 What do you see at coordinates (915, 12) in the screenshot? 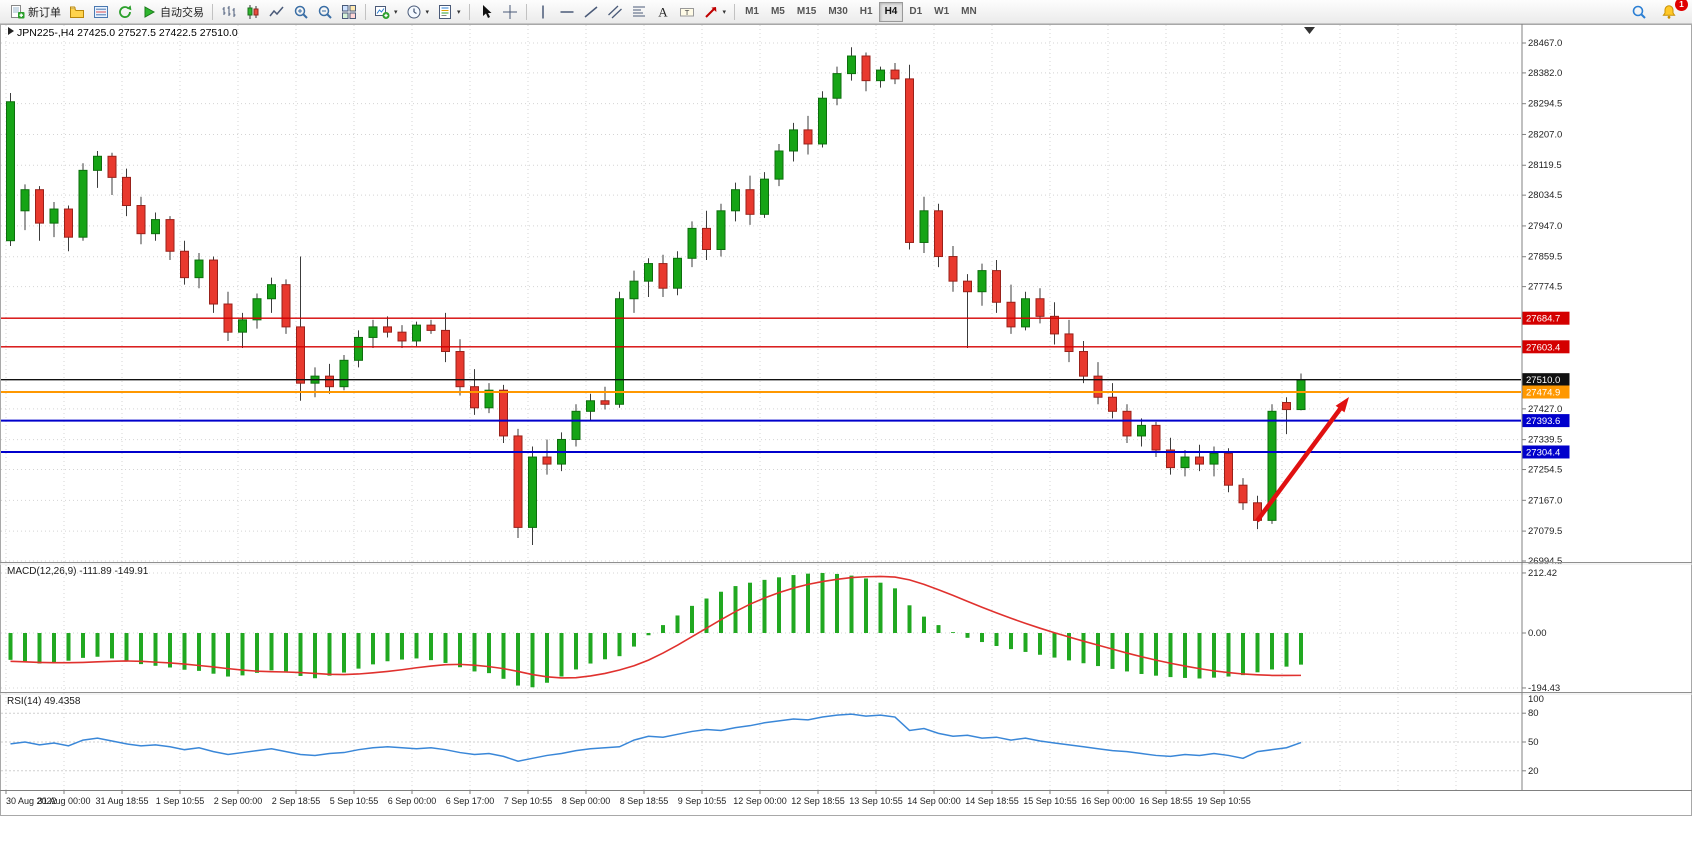
I see `timeframe-d1-button: D1` at bounding box center [915, 12].